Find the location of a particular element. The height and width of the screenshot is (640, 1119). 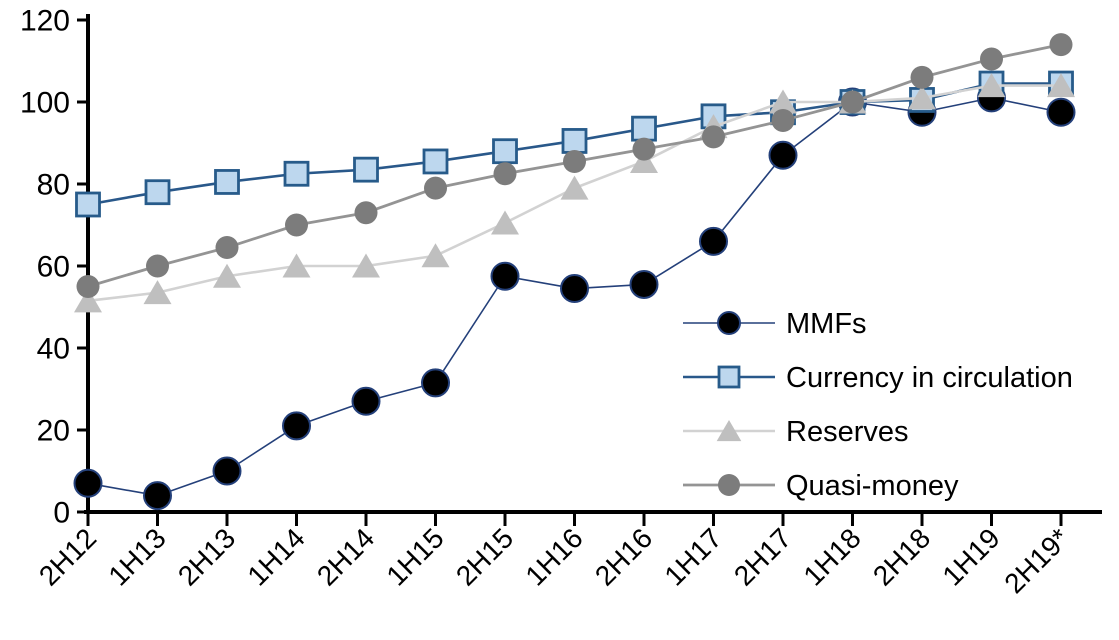

x-tick-label: 1H13 is located at coordinates (136, 556).